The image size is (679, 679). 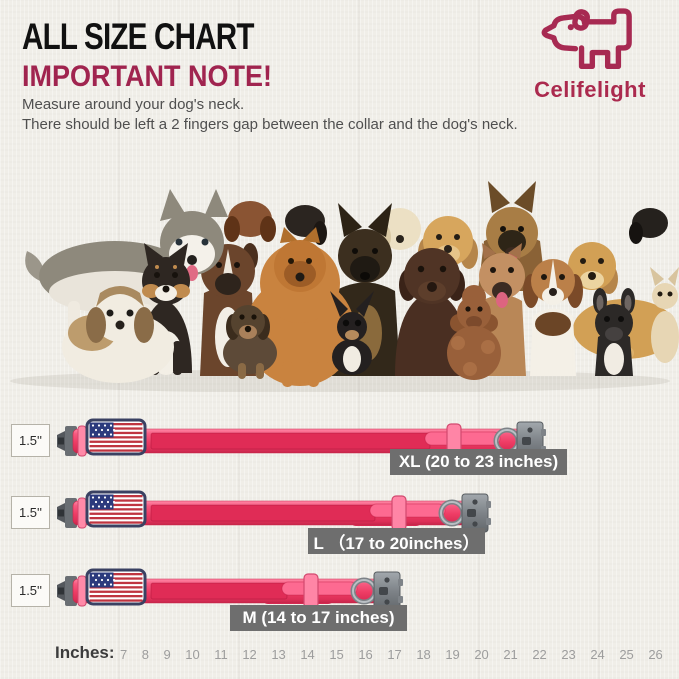 What do you see at coordinates (423, 654) in the screenshot?
I see `ruler-tick: 18` at bounding box center [423, 654].